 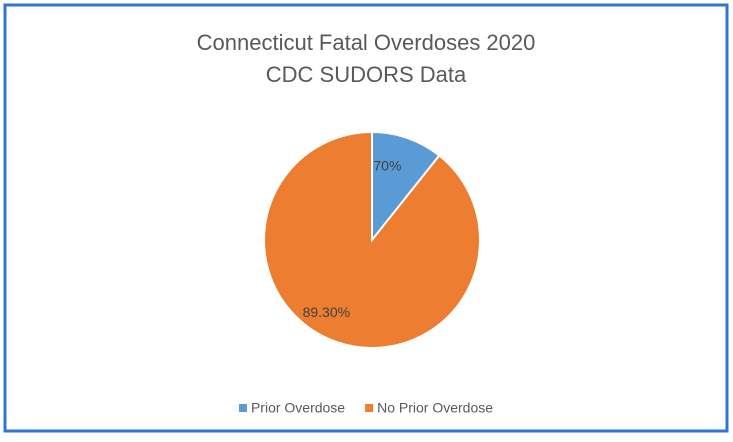 I want to click on legend-label: Prior Overdose, so click(x=298, y=408).